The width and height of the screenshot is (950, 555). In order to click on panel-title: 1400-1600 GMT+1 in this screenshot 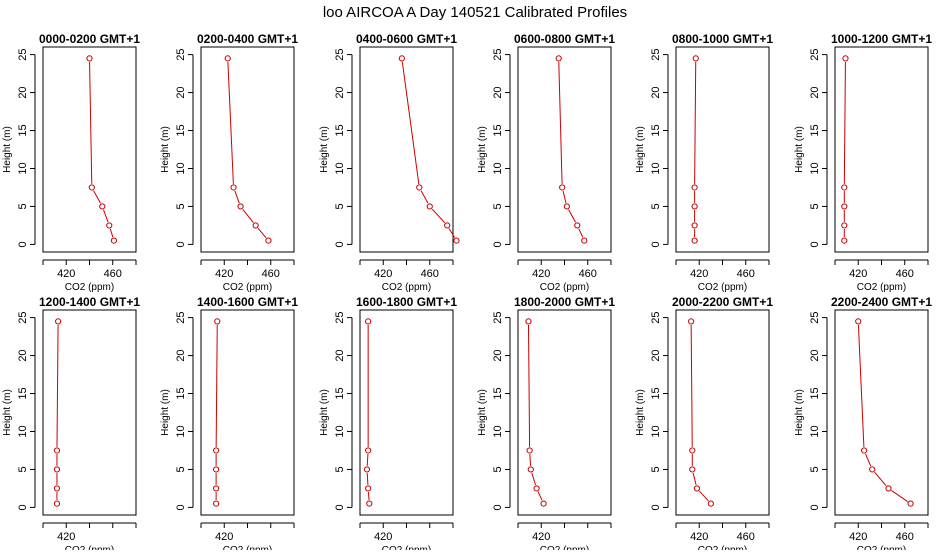, I will do `click(247, 302)`.